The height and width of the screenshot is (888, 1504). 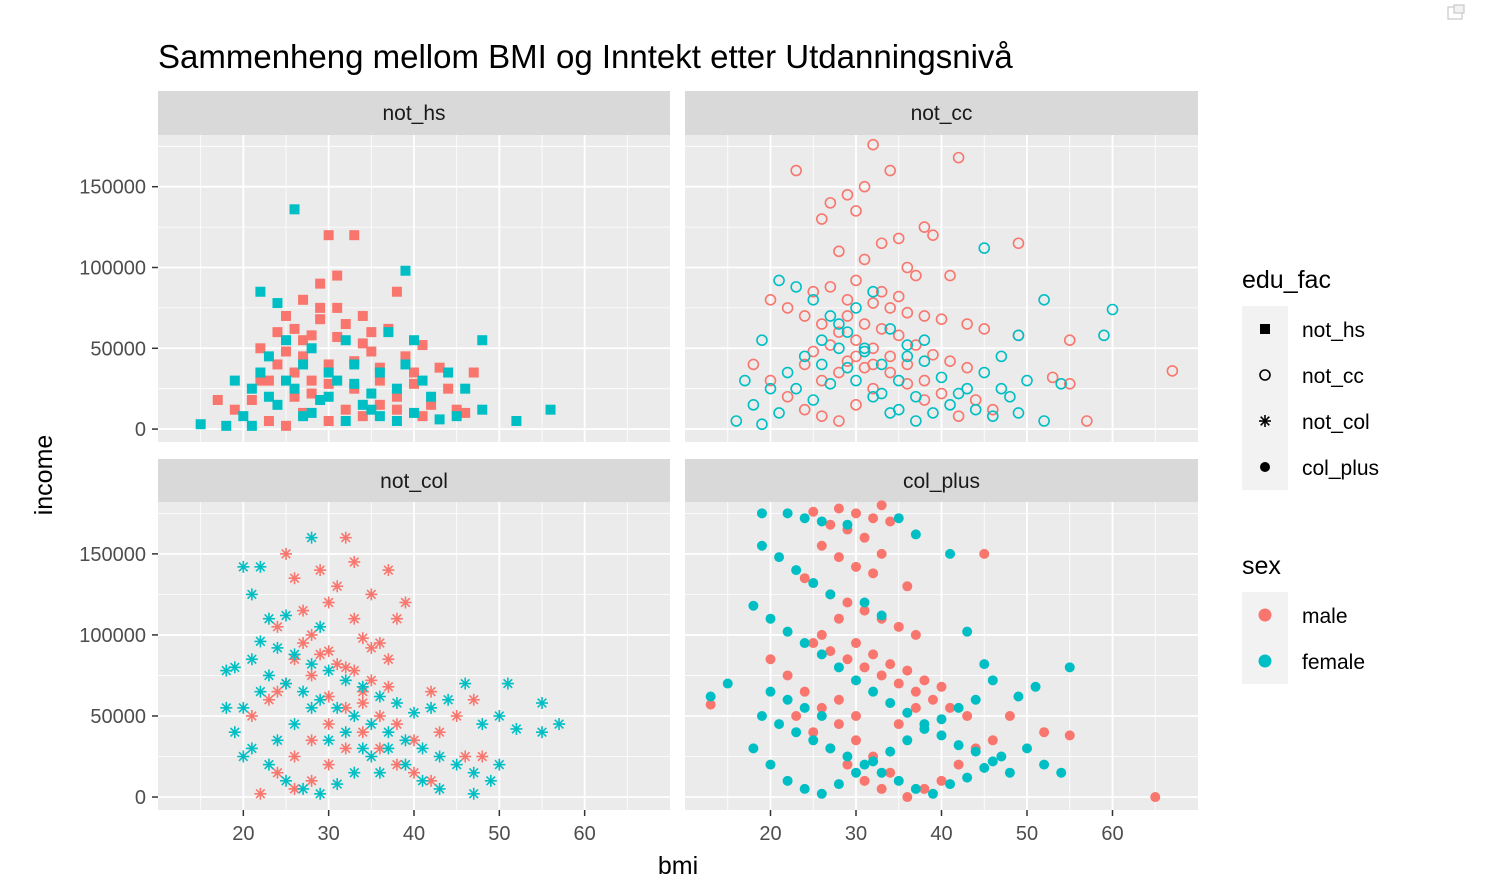 I want to click on facet-panel-col_plus: col_plus, so click(x=941, y=634).